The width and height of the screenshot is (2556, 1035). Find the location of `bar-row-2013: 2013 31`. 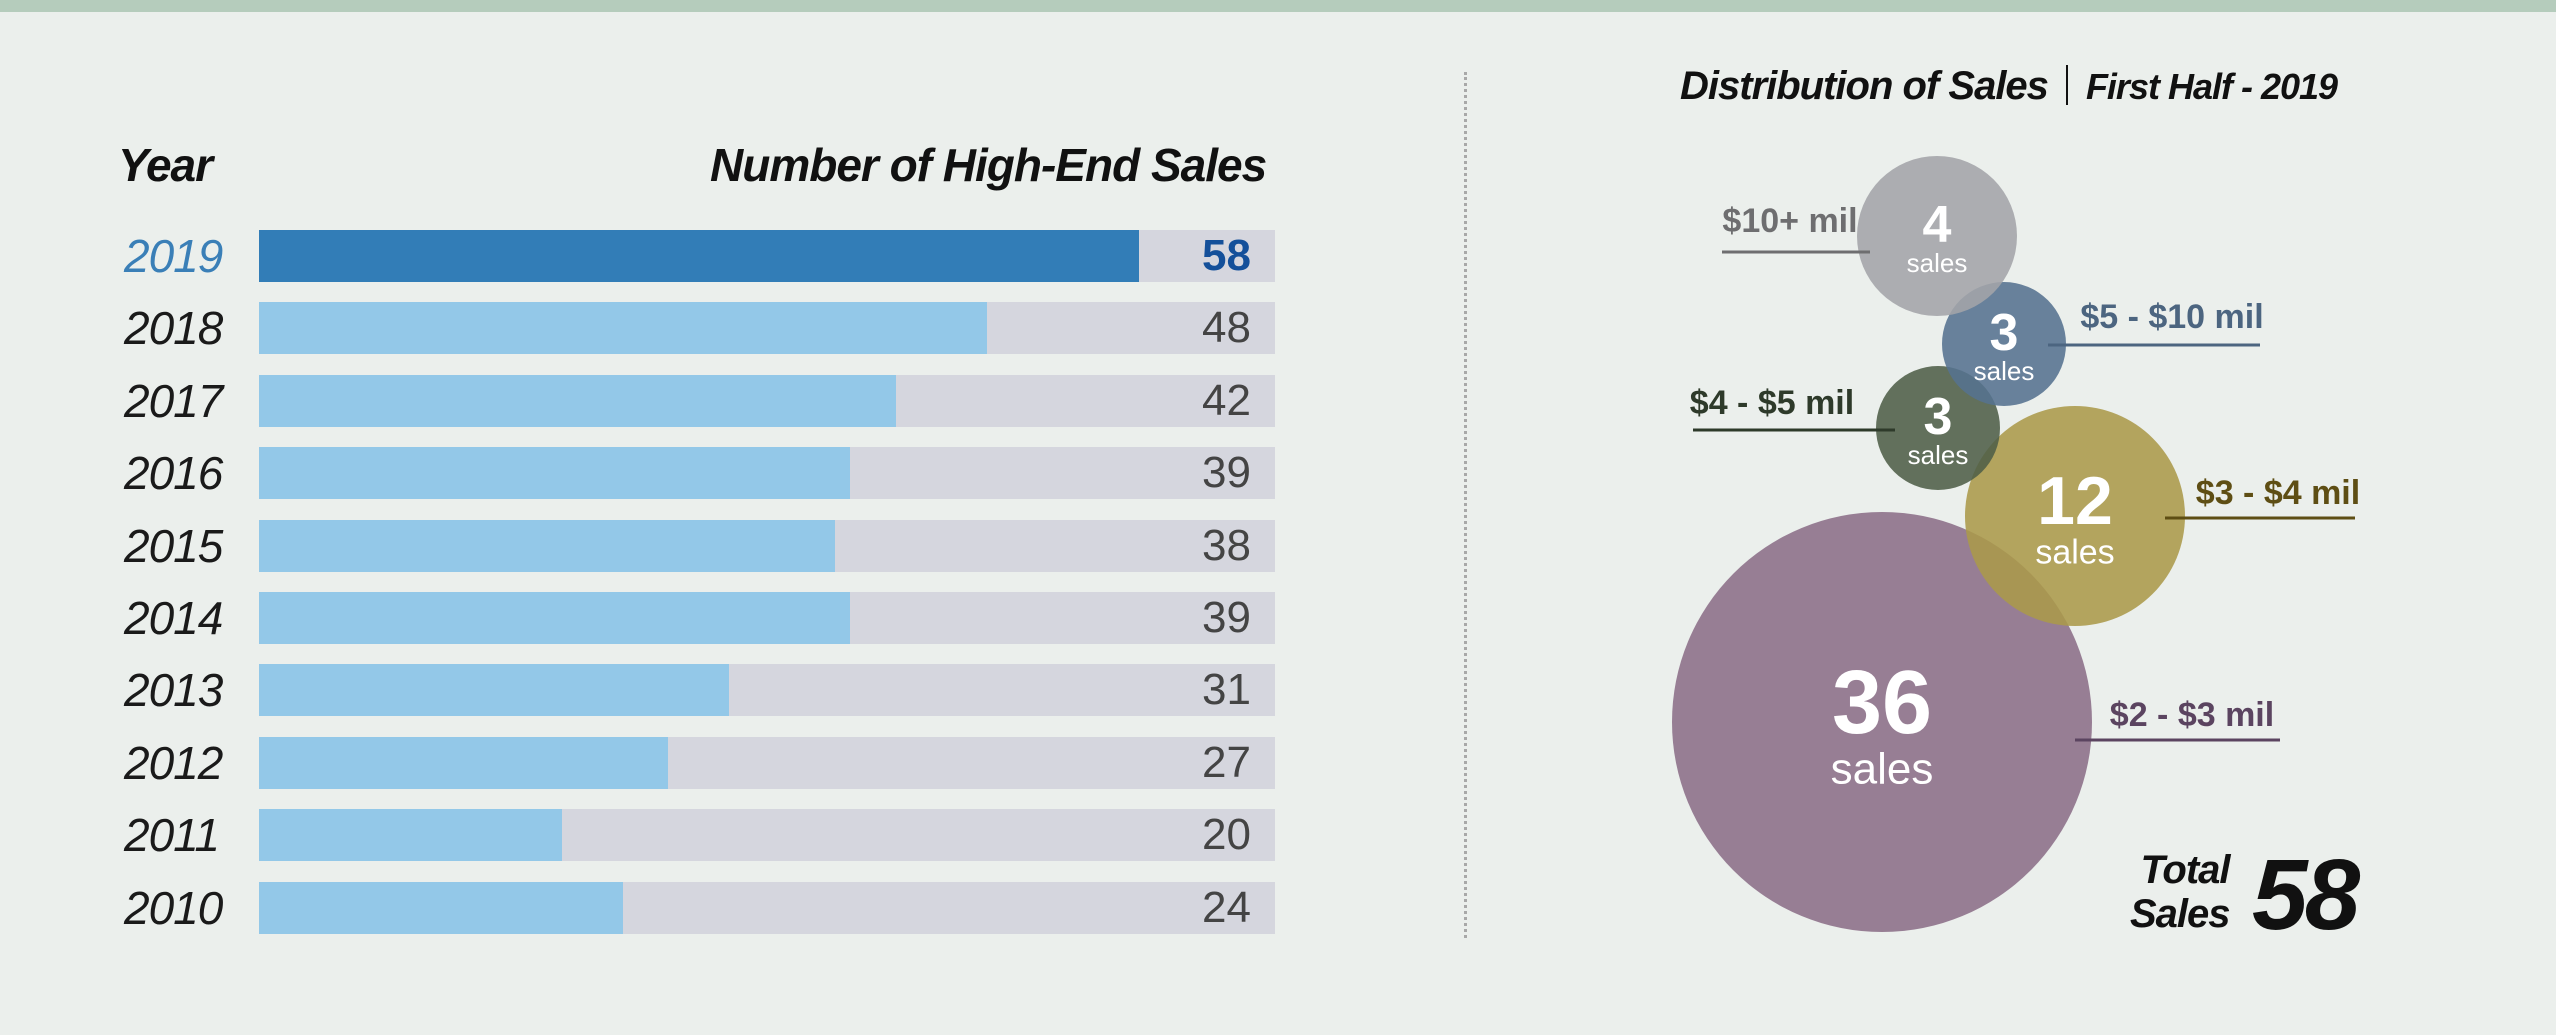

bar-row-2013: 2013 31 is located at coordinates (650, 690).